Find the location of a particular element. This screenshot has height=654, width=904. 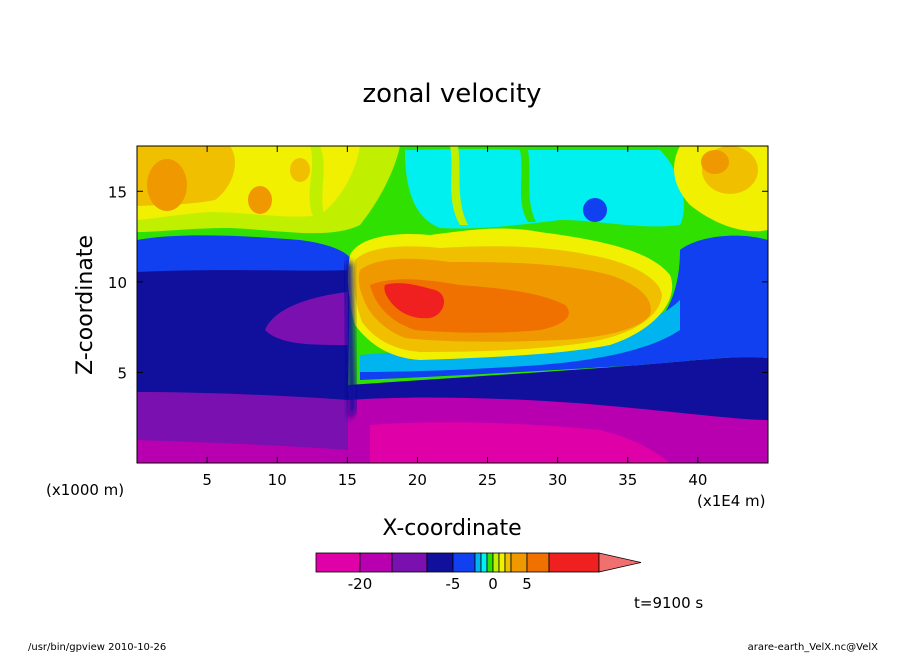

footer-right: arare-earth_VelX.nc@VelX is located at coordinates (813, 647).